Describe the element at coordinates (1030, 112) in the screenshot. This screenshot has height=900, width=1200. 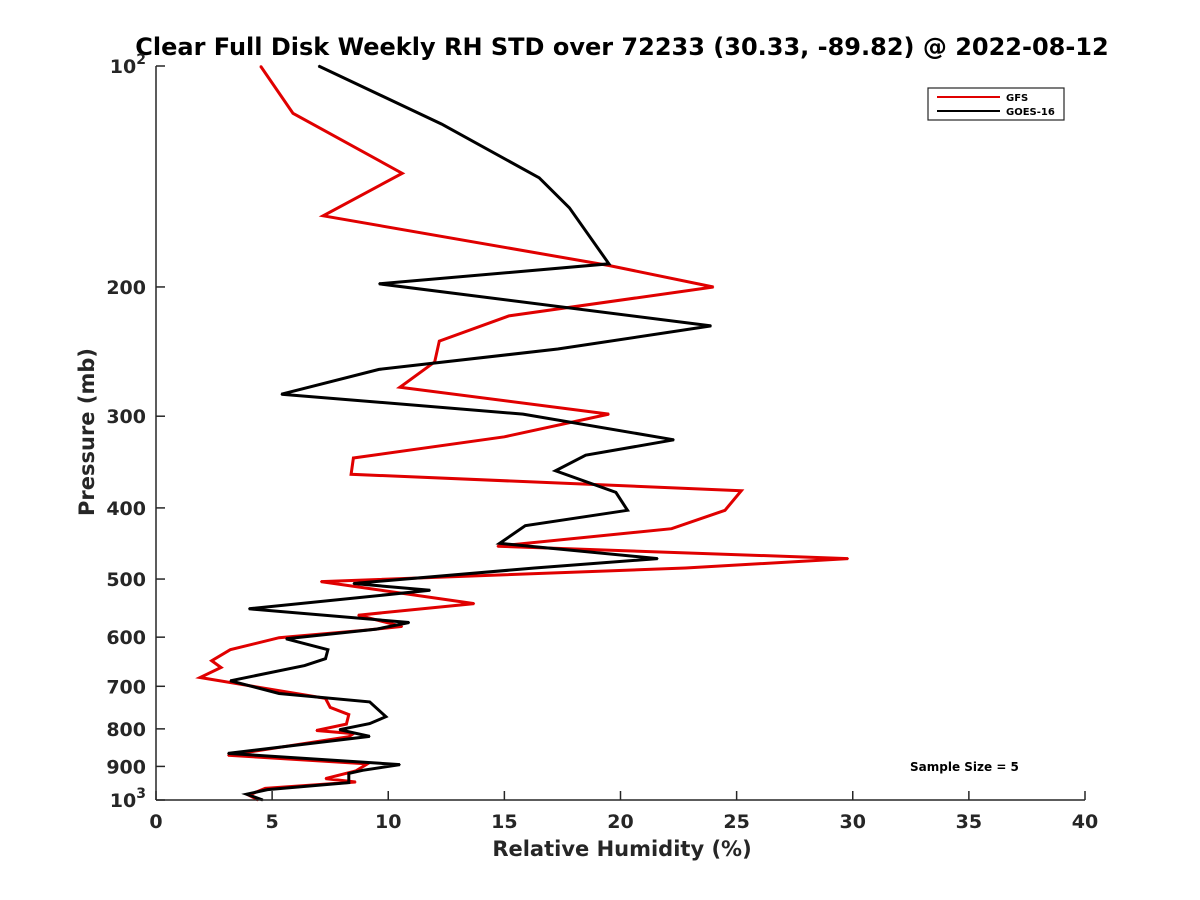
I see `legend-label-goes16: GOES-16` at that location.